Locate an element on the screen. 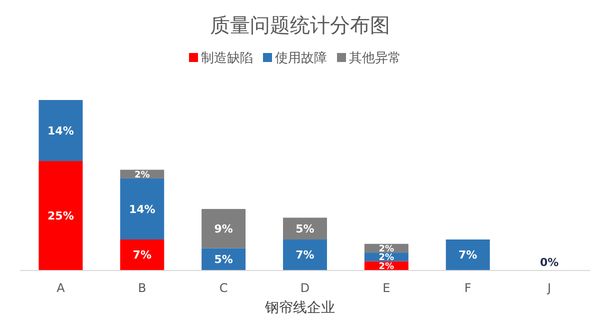  x-axis-title: 钢帘线企业 is located at coordinates (299, 308).